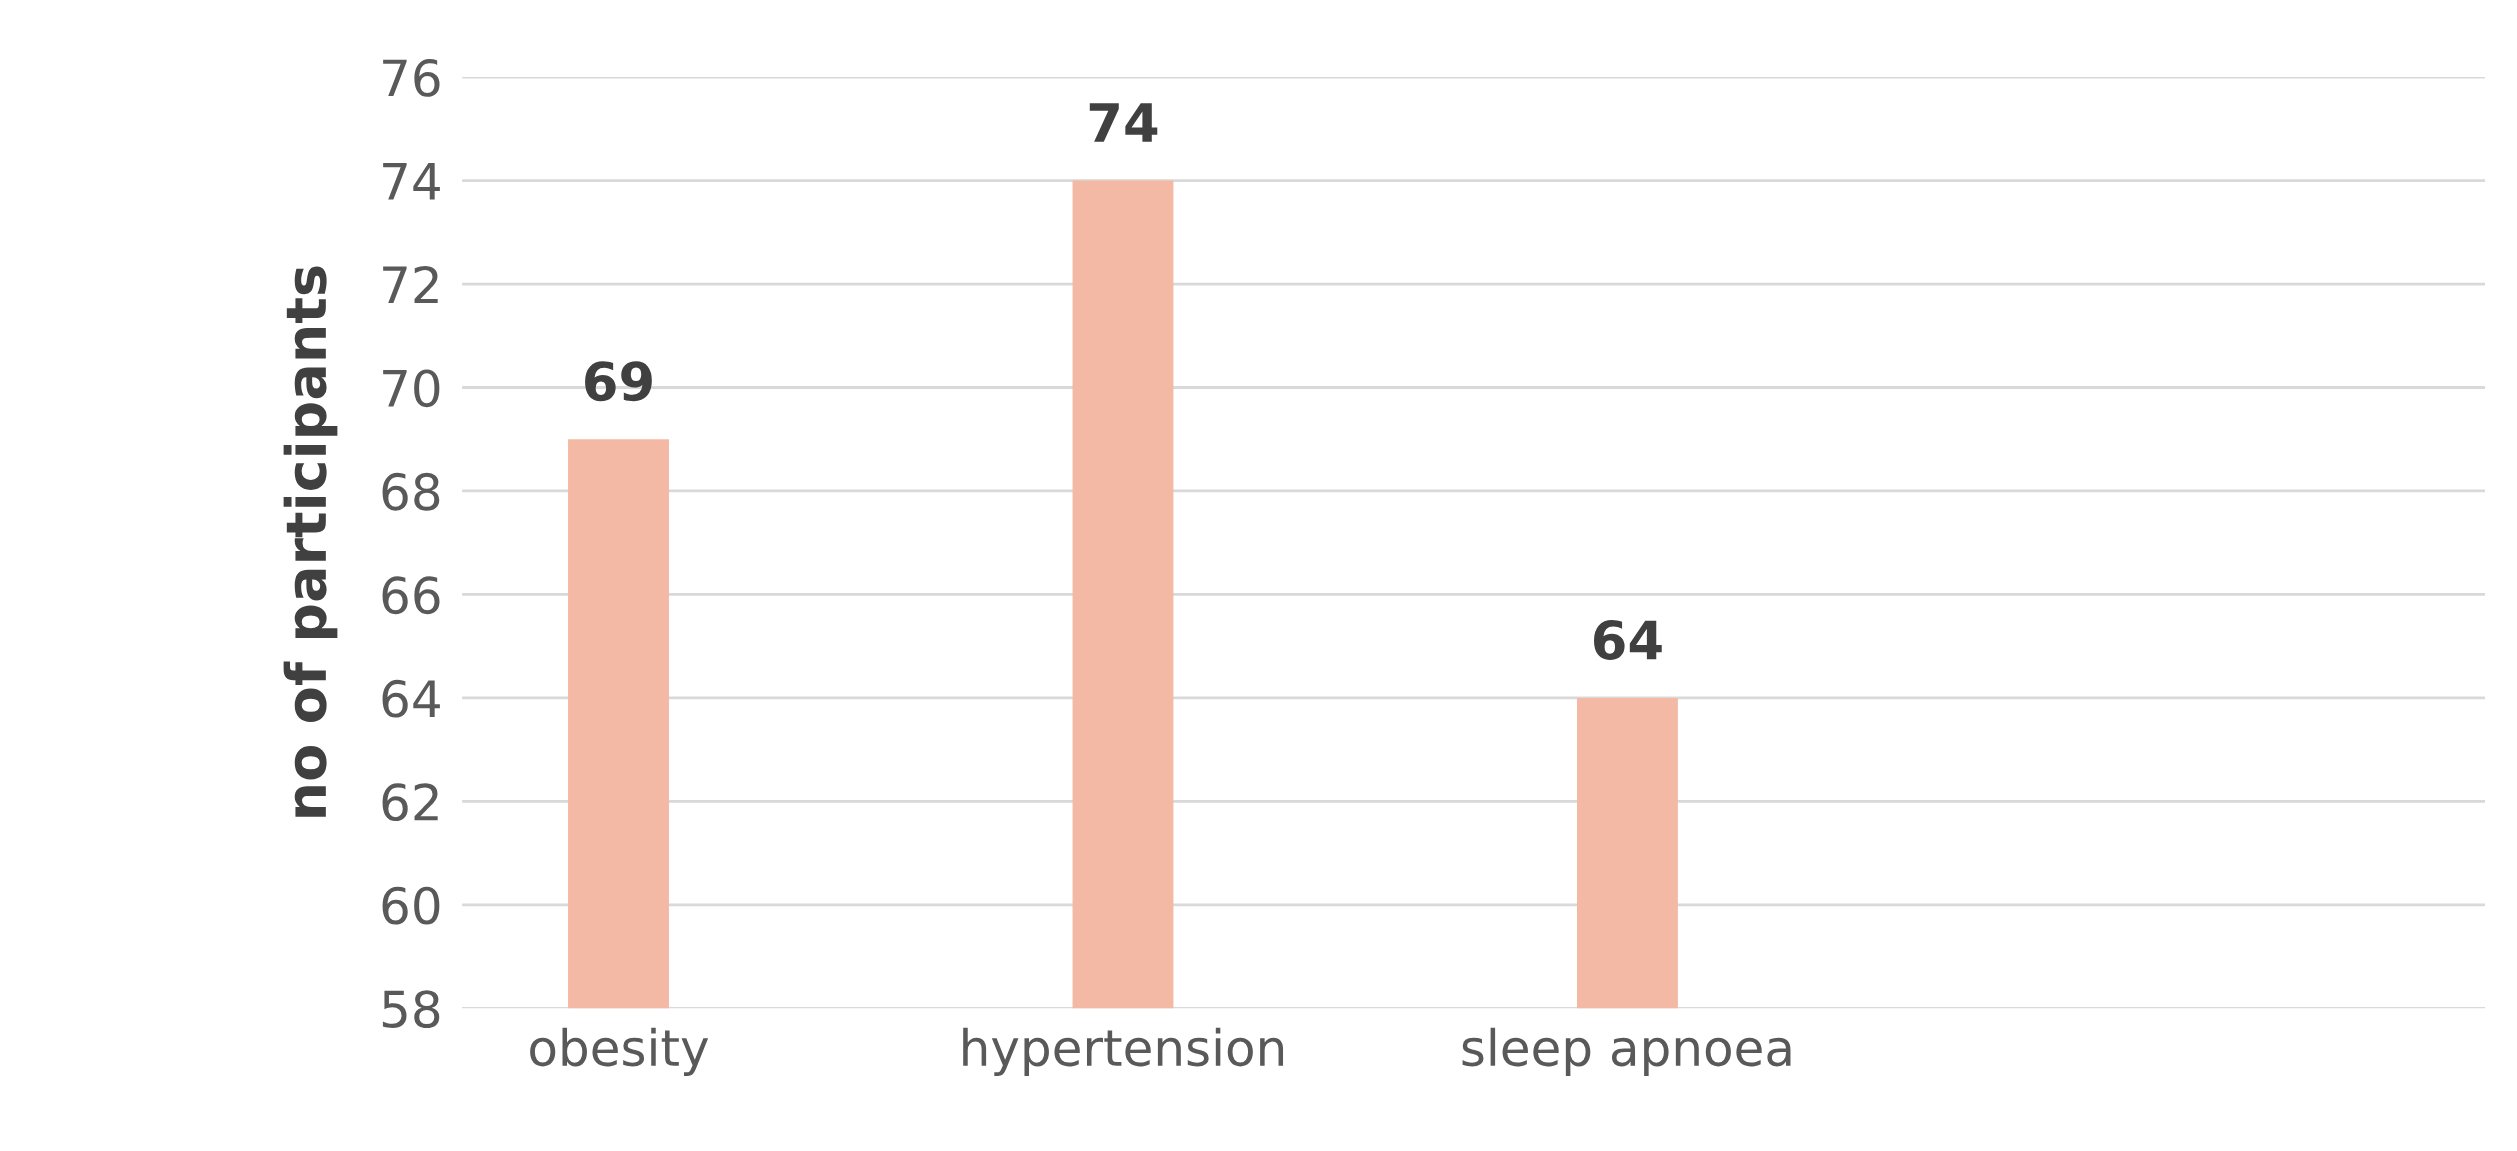 The height and width of the screenshot is (1151, 2517). I want to click on y-tick-label: 62, so click(410, 802).